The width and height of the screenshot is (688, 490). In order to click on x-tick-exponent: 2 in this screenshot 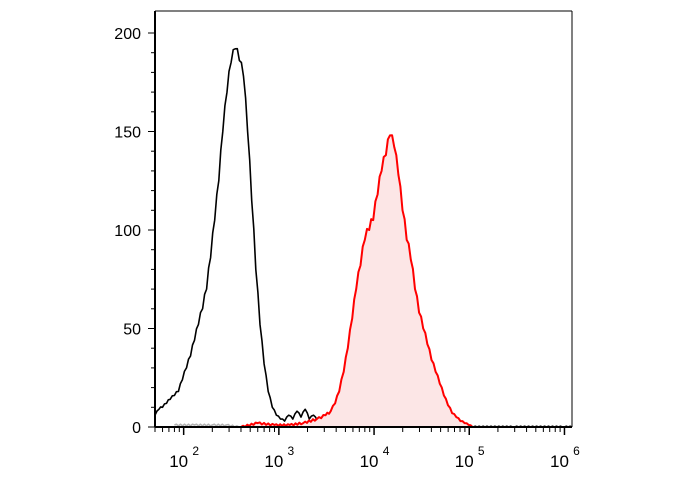, I will do `click(195, 451)`.